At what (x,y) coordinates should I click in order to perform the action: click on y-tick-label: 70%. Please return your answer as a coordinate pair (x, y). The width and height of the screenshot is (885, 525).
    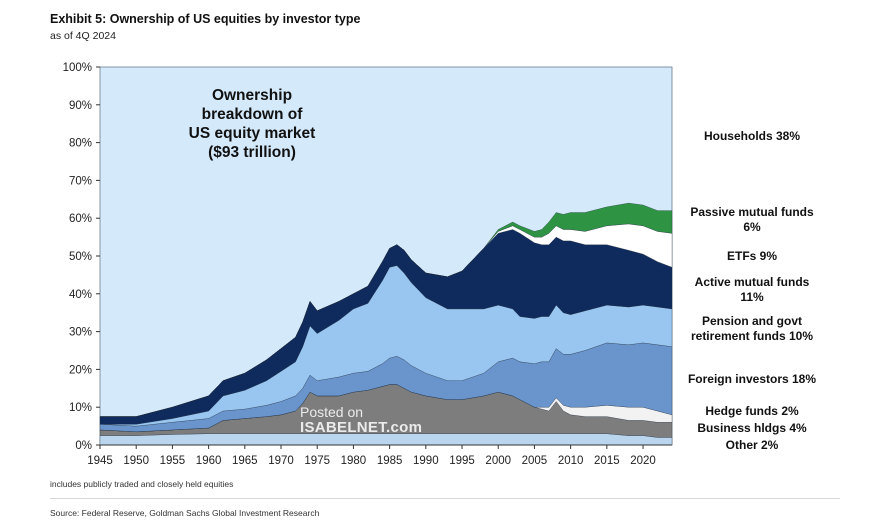
    Looking at the image, I should click on (80, 181).